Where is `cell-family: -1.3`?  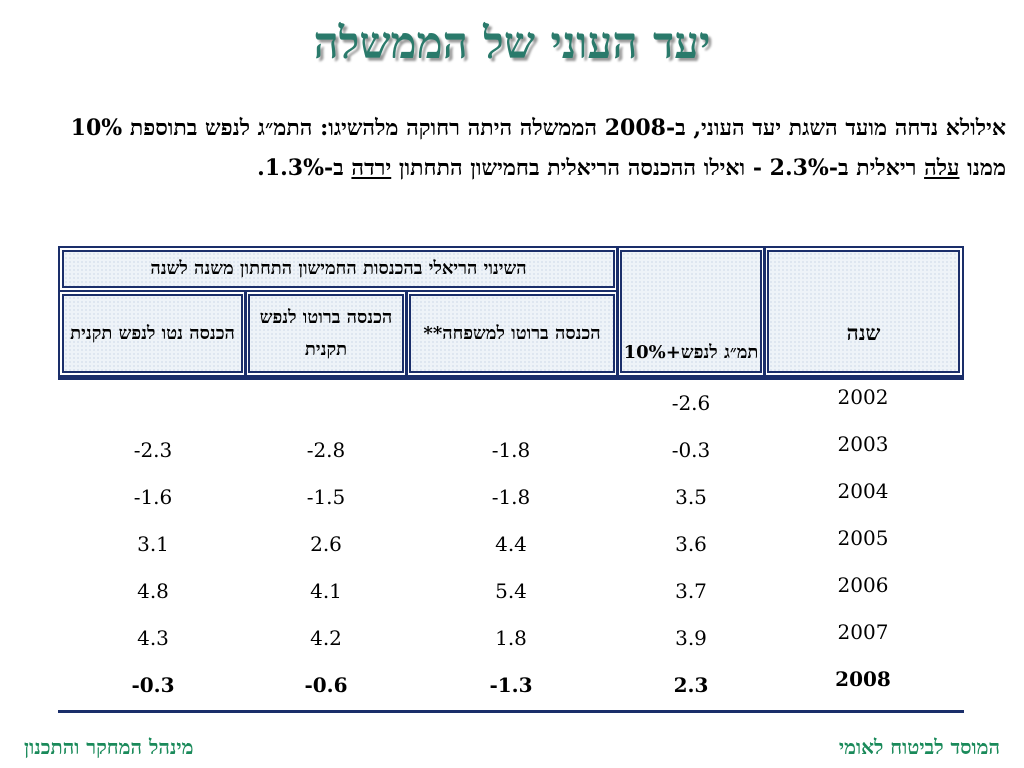 cell-family: -1.3 is located at coordinates (511, 685).